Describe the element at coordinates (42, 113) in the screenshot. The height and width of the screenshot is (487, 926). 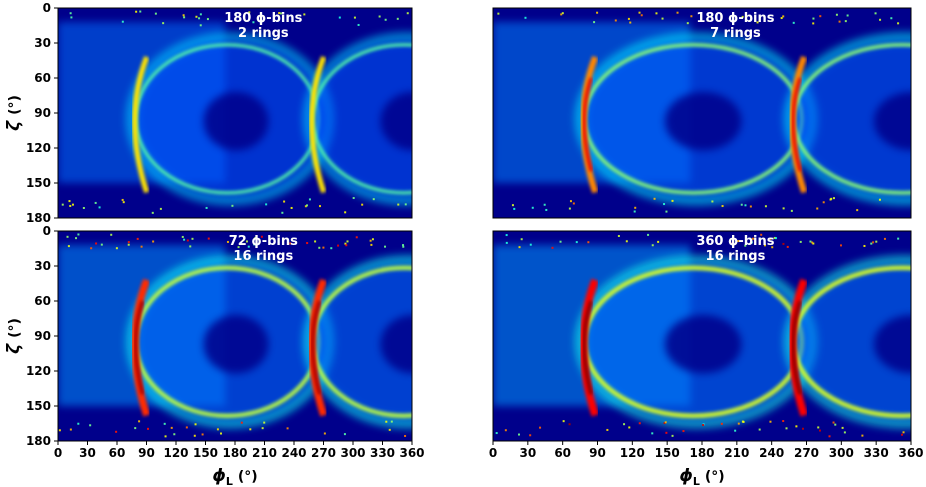
I see `y-tick-label: 90` at that location.